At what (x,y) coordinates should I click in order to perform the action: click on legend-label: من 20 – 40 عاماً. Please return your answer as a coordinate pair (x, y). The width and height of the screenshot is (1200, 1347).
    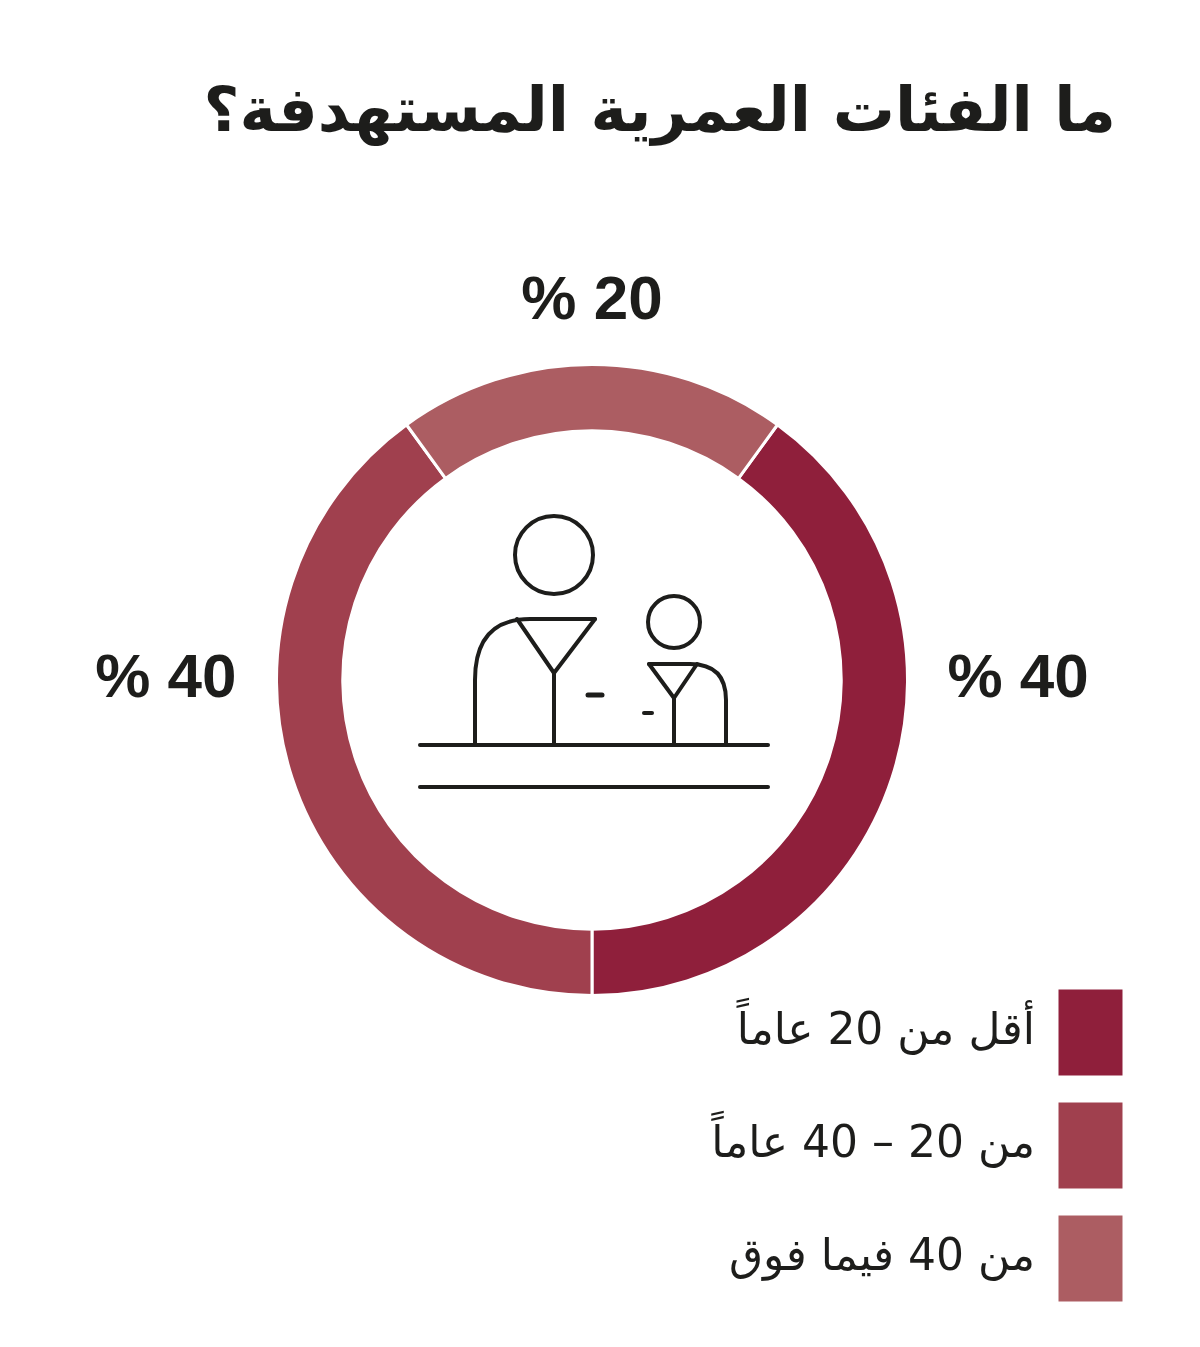
    Looking at the image, I should click on (872, 1139).